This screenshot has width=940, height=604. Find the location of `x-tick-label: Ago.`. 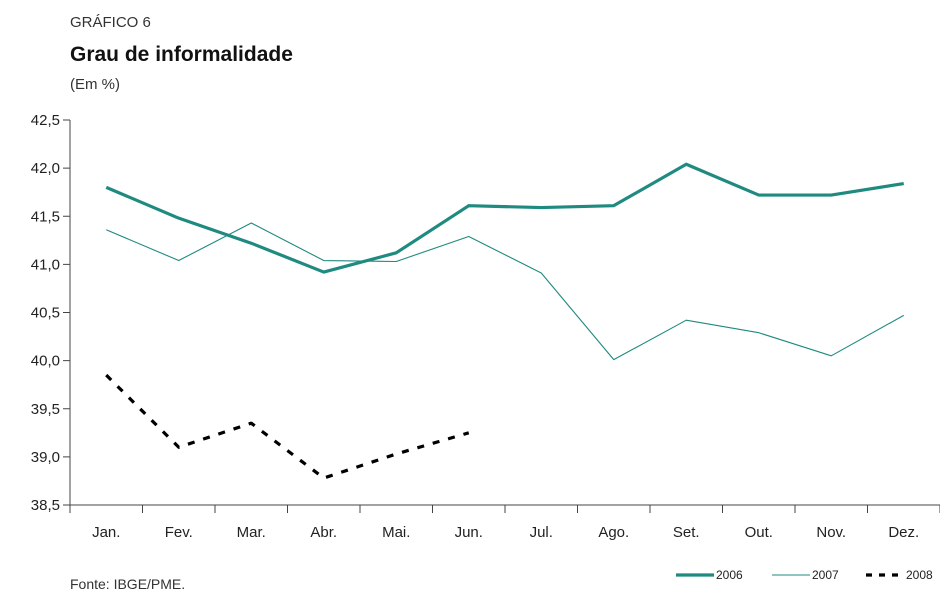

x-tick-label: Ago. is located at coordinates (613, 532).